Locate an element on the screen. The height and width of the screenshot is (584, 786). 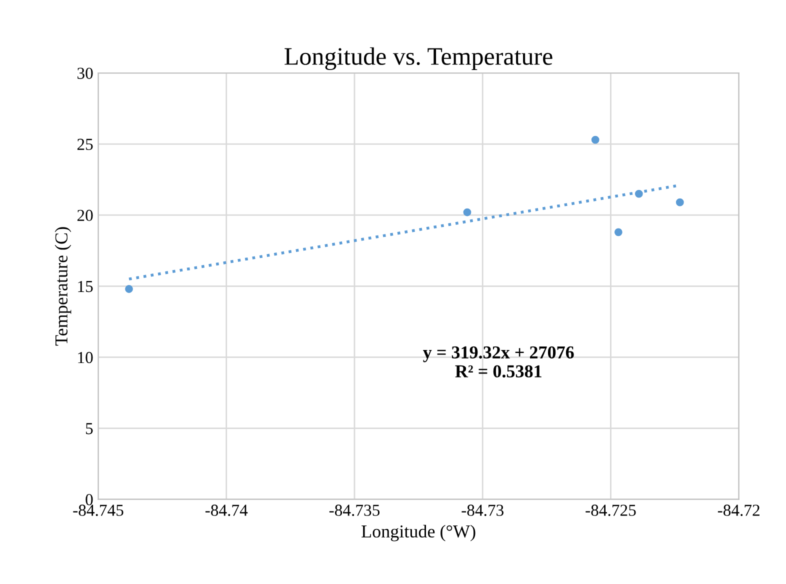
x-tick-label: -84.735 is located at coordinates (354, 510).